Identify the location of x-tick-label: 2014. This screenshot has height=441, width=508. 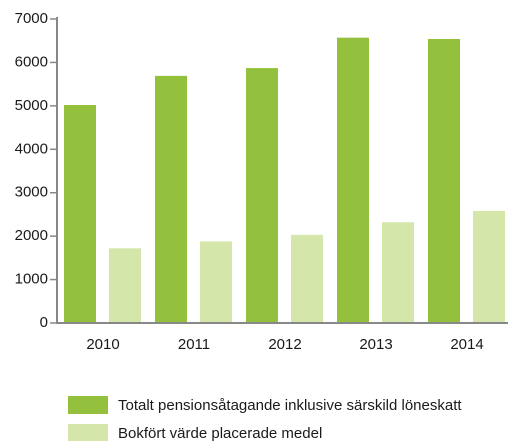
(466, 344).